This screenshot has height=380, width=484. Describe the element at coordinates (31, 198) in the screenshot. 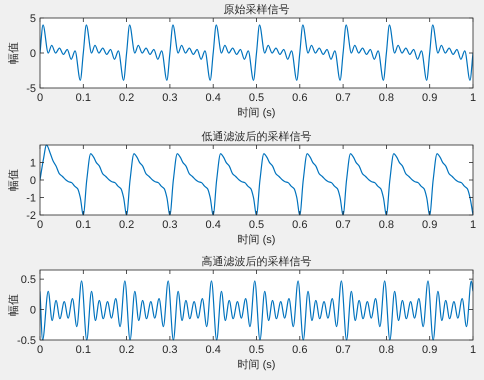

I see `y-tick-label: -1` at that location.